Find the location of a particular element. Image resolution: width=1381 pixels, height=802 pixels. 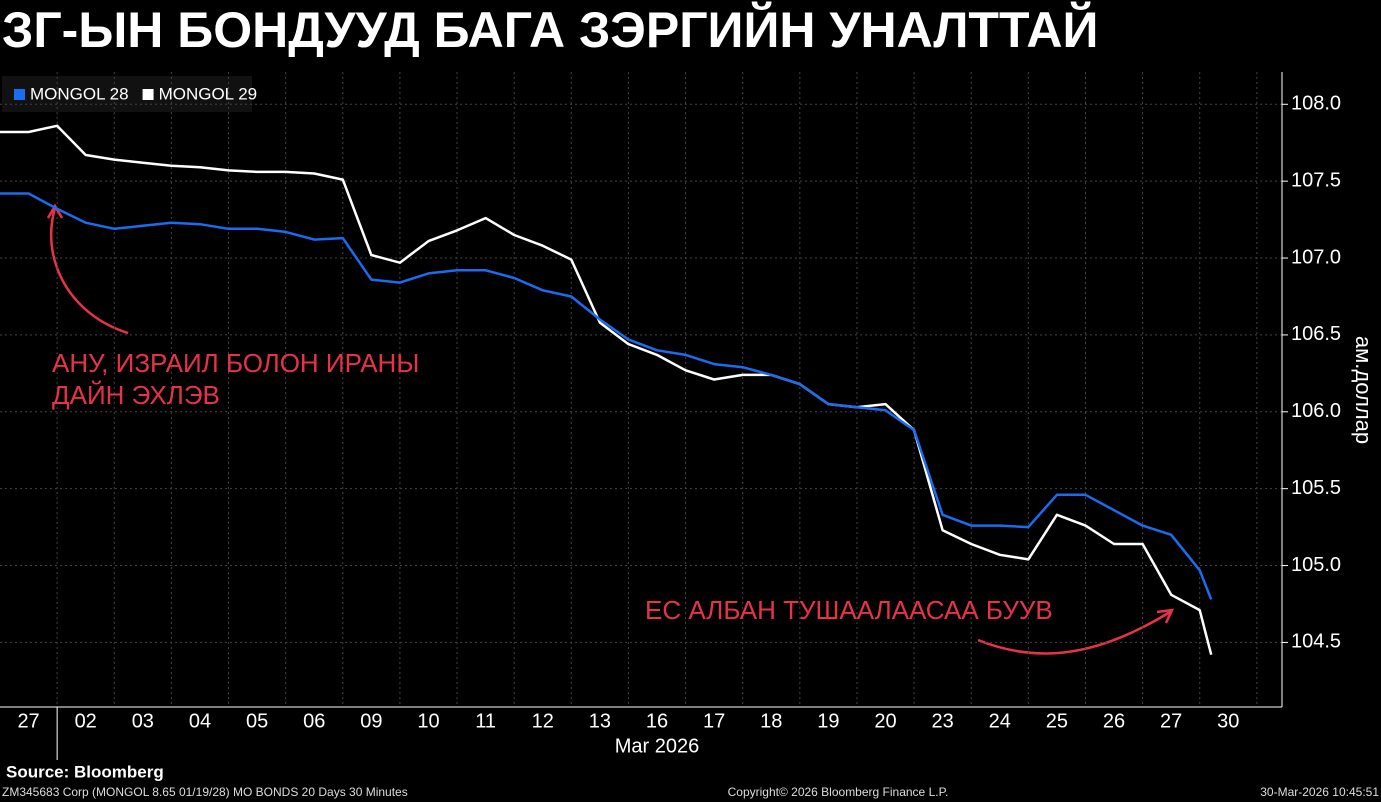

x-tick-label: 09 is located at coordinates (371, 721).